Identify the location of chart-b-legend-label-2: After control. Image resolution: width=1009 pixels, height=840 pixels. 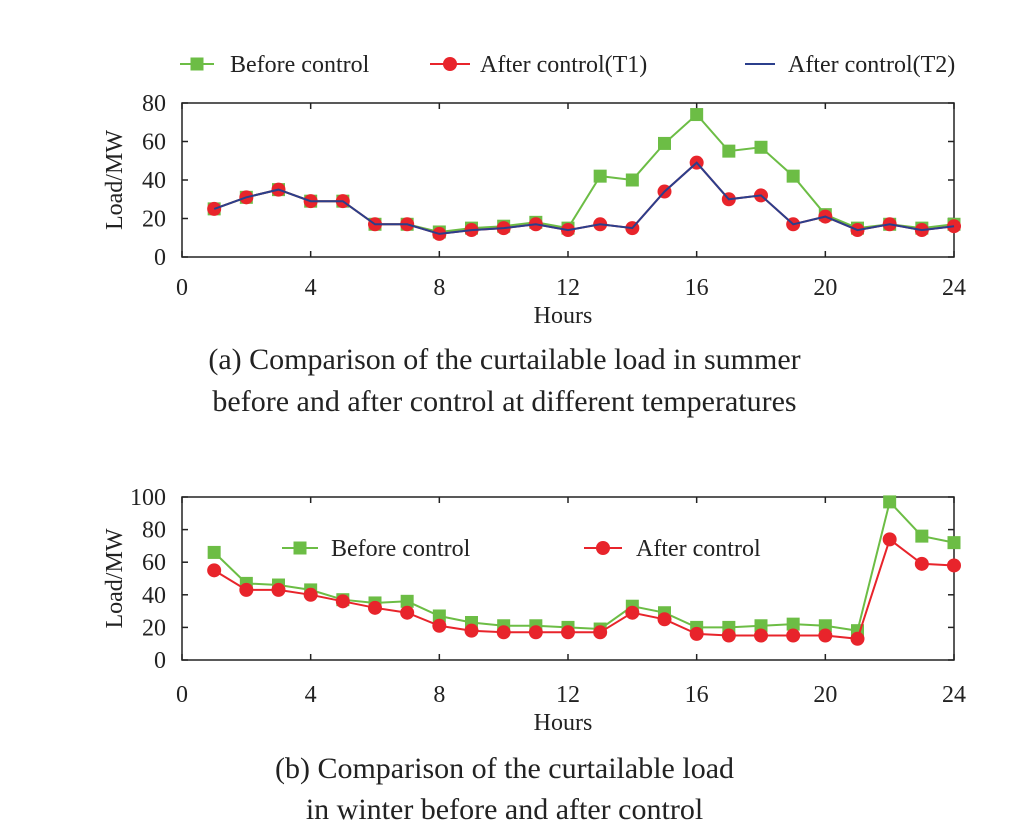
(698, 549).